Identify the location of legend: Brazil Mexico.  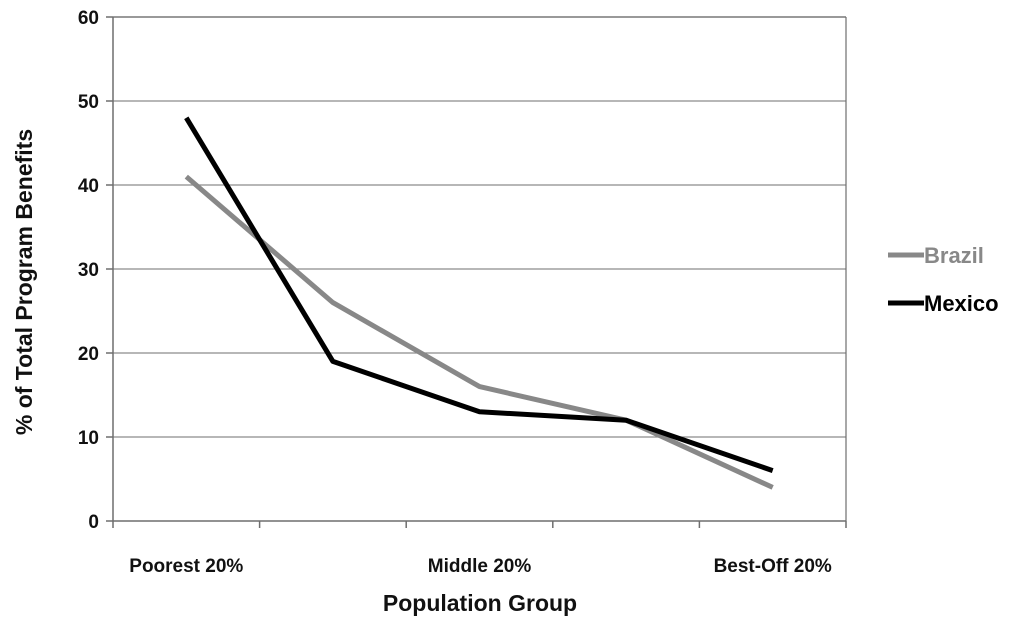
(943, 279).